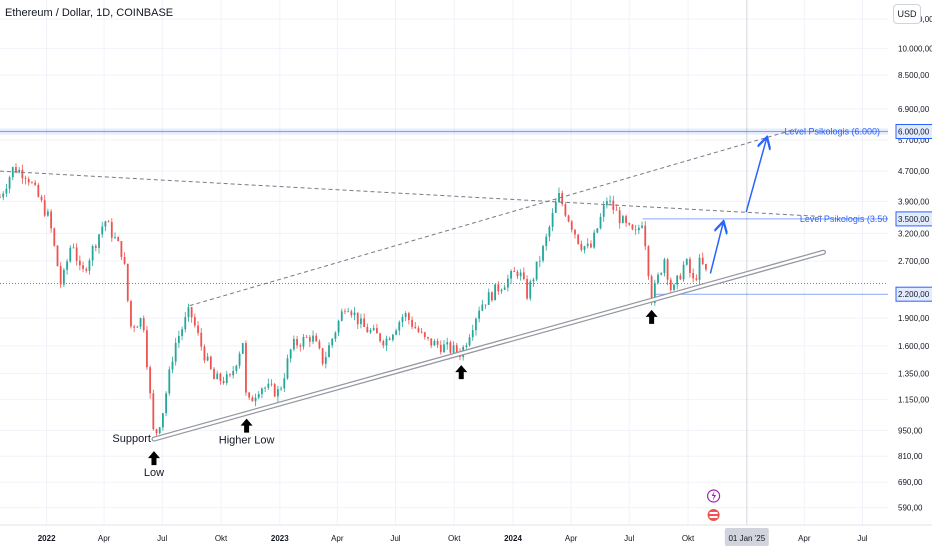 This screenshot has height=555, width=932. I want to click on y-tick-label: 10.000,00, so click(915, 49).